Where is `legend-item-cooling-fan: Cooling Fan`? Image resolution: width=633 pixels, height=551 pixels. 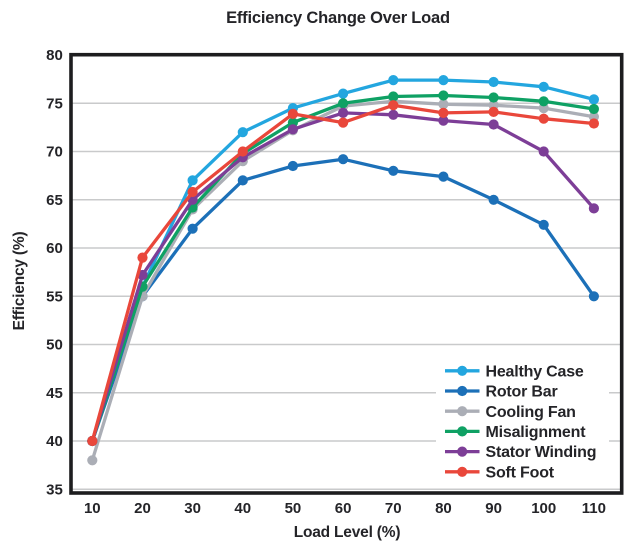
legend-item-cooling-fan: Cooling Fan is located at coordinates (510, 412).